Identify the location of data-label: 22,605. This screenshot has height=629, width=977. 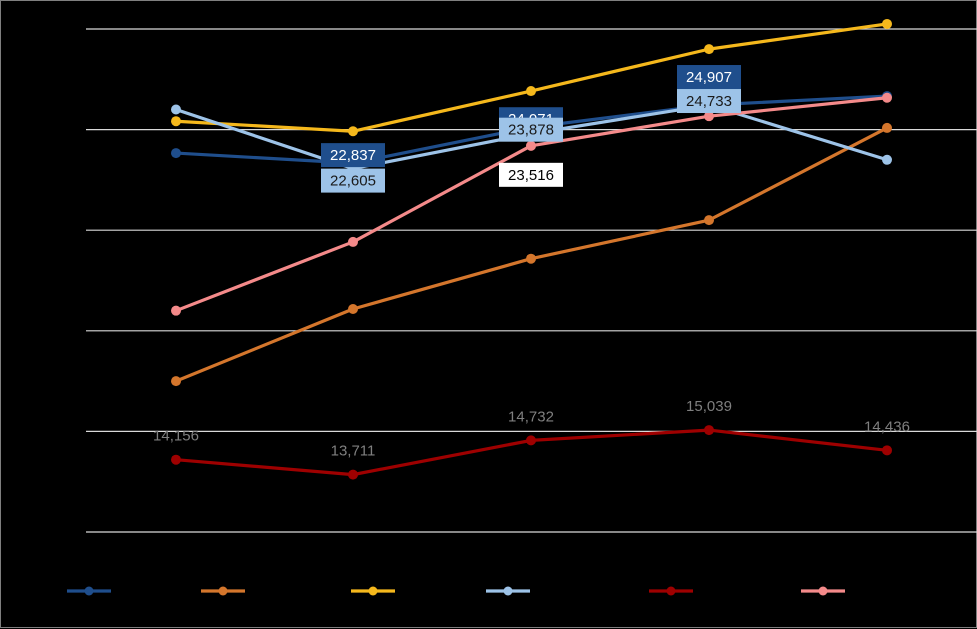
(353, 181).